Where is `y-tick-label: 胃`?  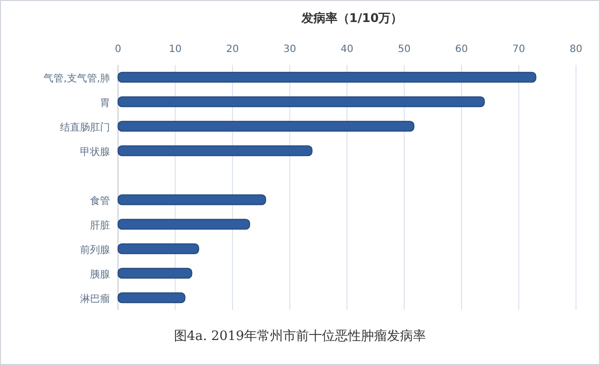
y-tick-label: 胃 is located at coordinates (105, 103).